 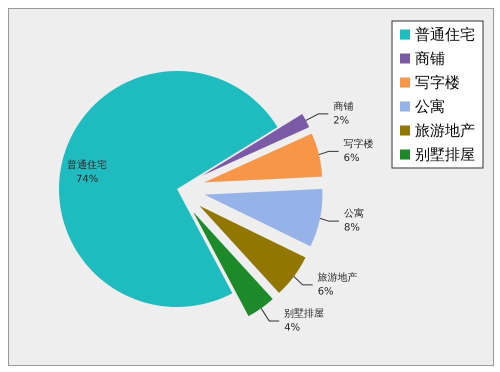 What do you see at coordinates (343, 106) in the screenshot?
I see `slice-label: 商铺` at bounding box center [343, 106].